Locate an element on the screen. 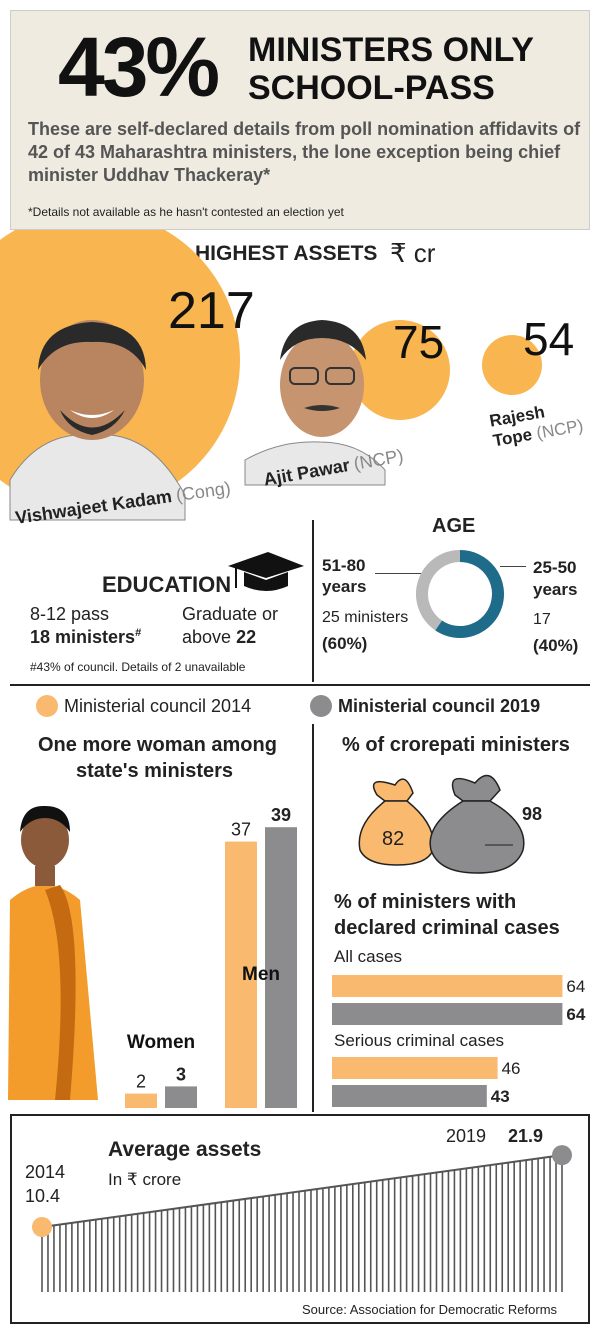 The image size is (600, 1334). age-young-pct: (40%) is located at coordinates (556, 645).